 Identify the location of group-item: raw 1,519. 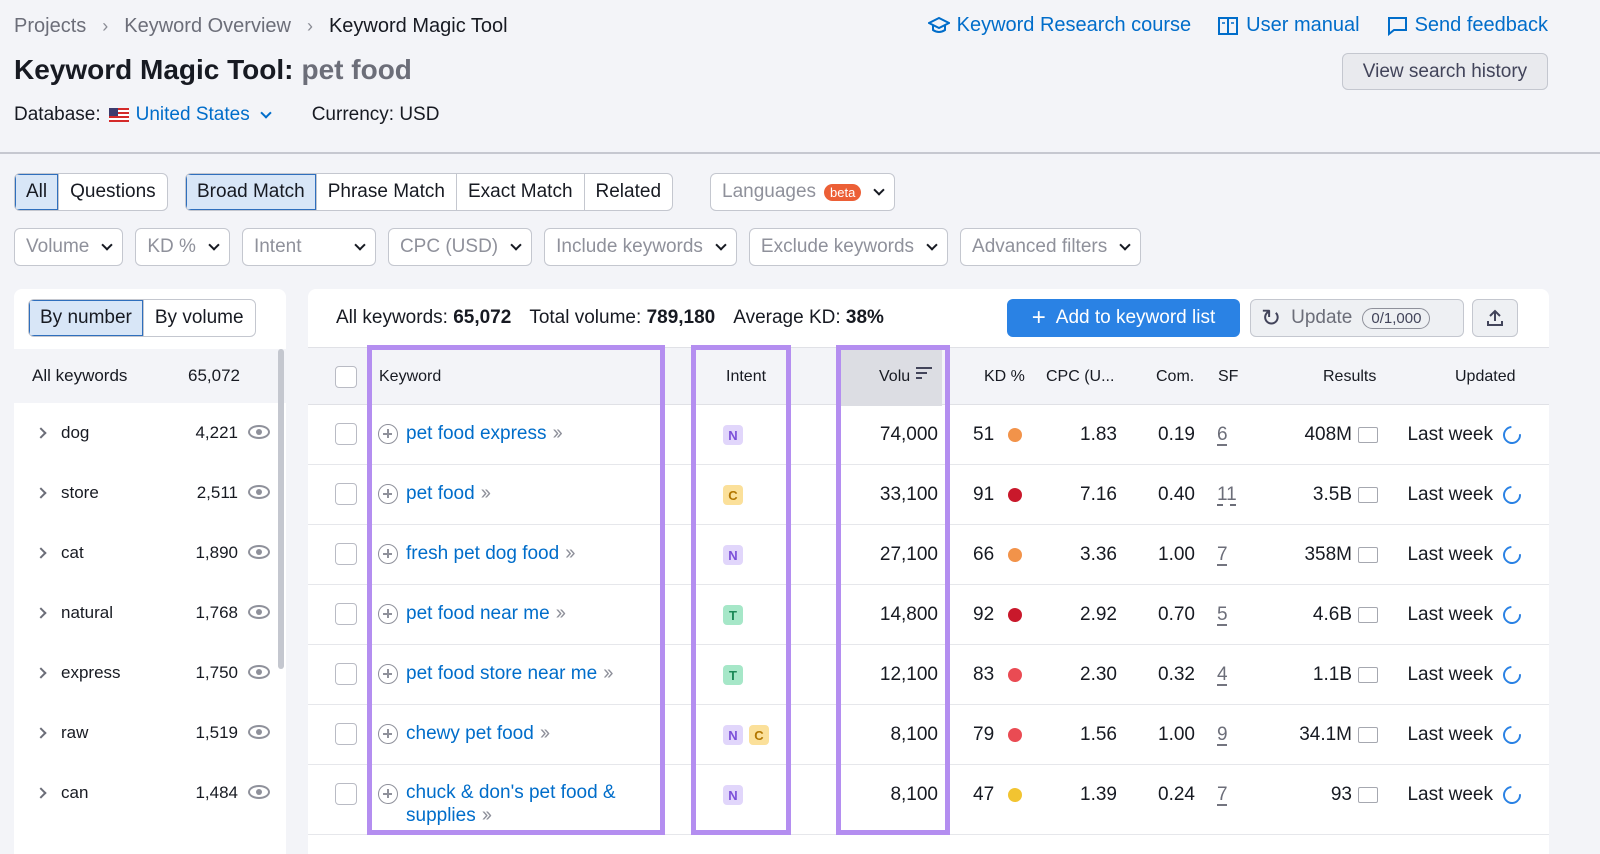
(144, 733).